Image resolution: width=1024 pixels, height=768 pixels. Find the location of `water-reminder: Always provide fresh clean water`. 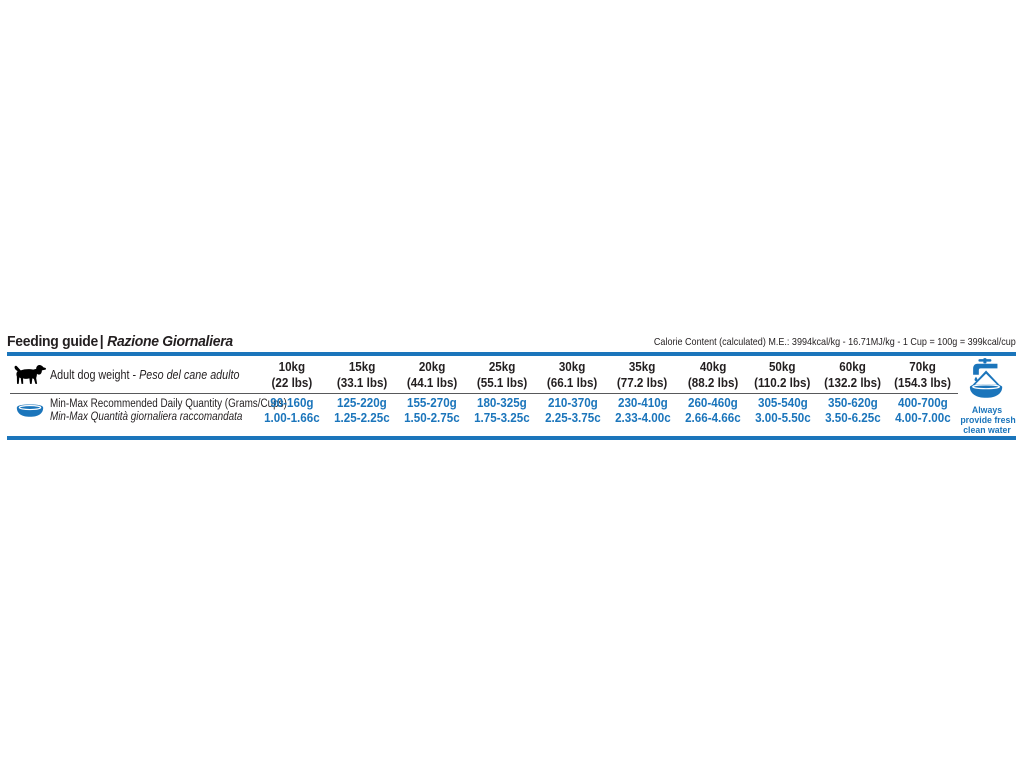

water-reminder: Always provide fresh clean water is located at coordinates (987, 396).